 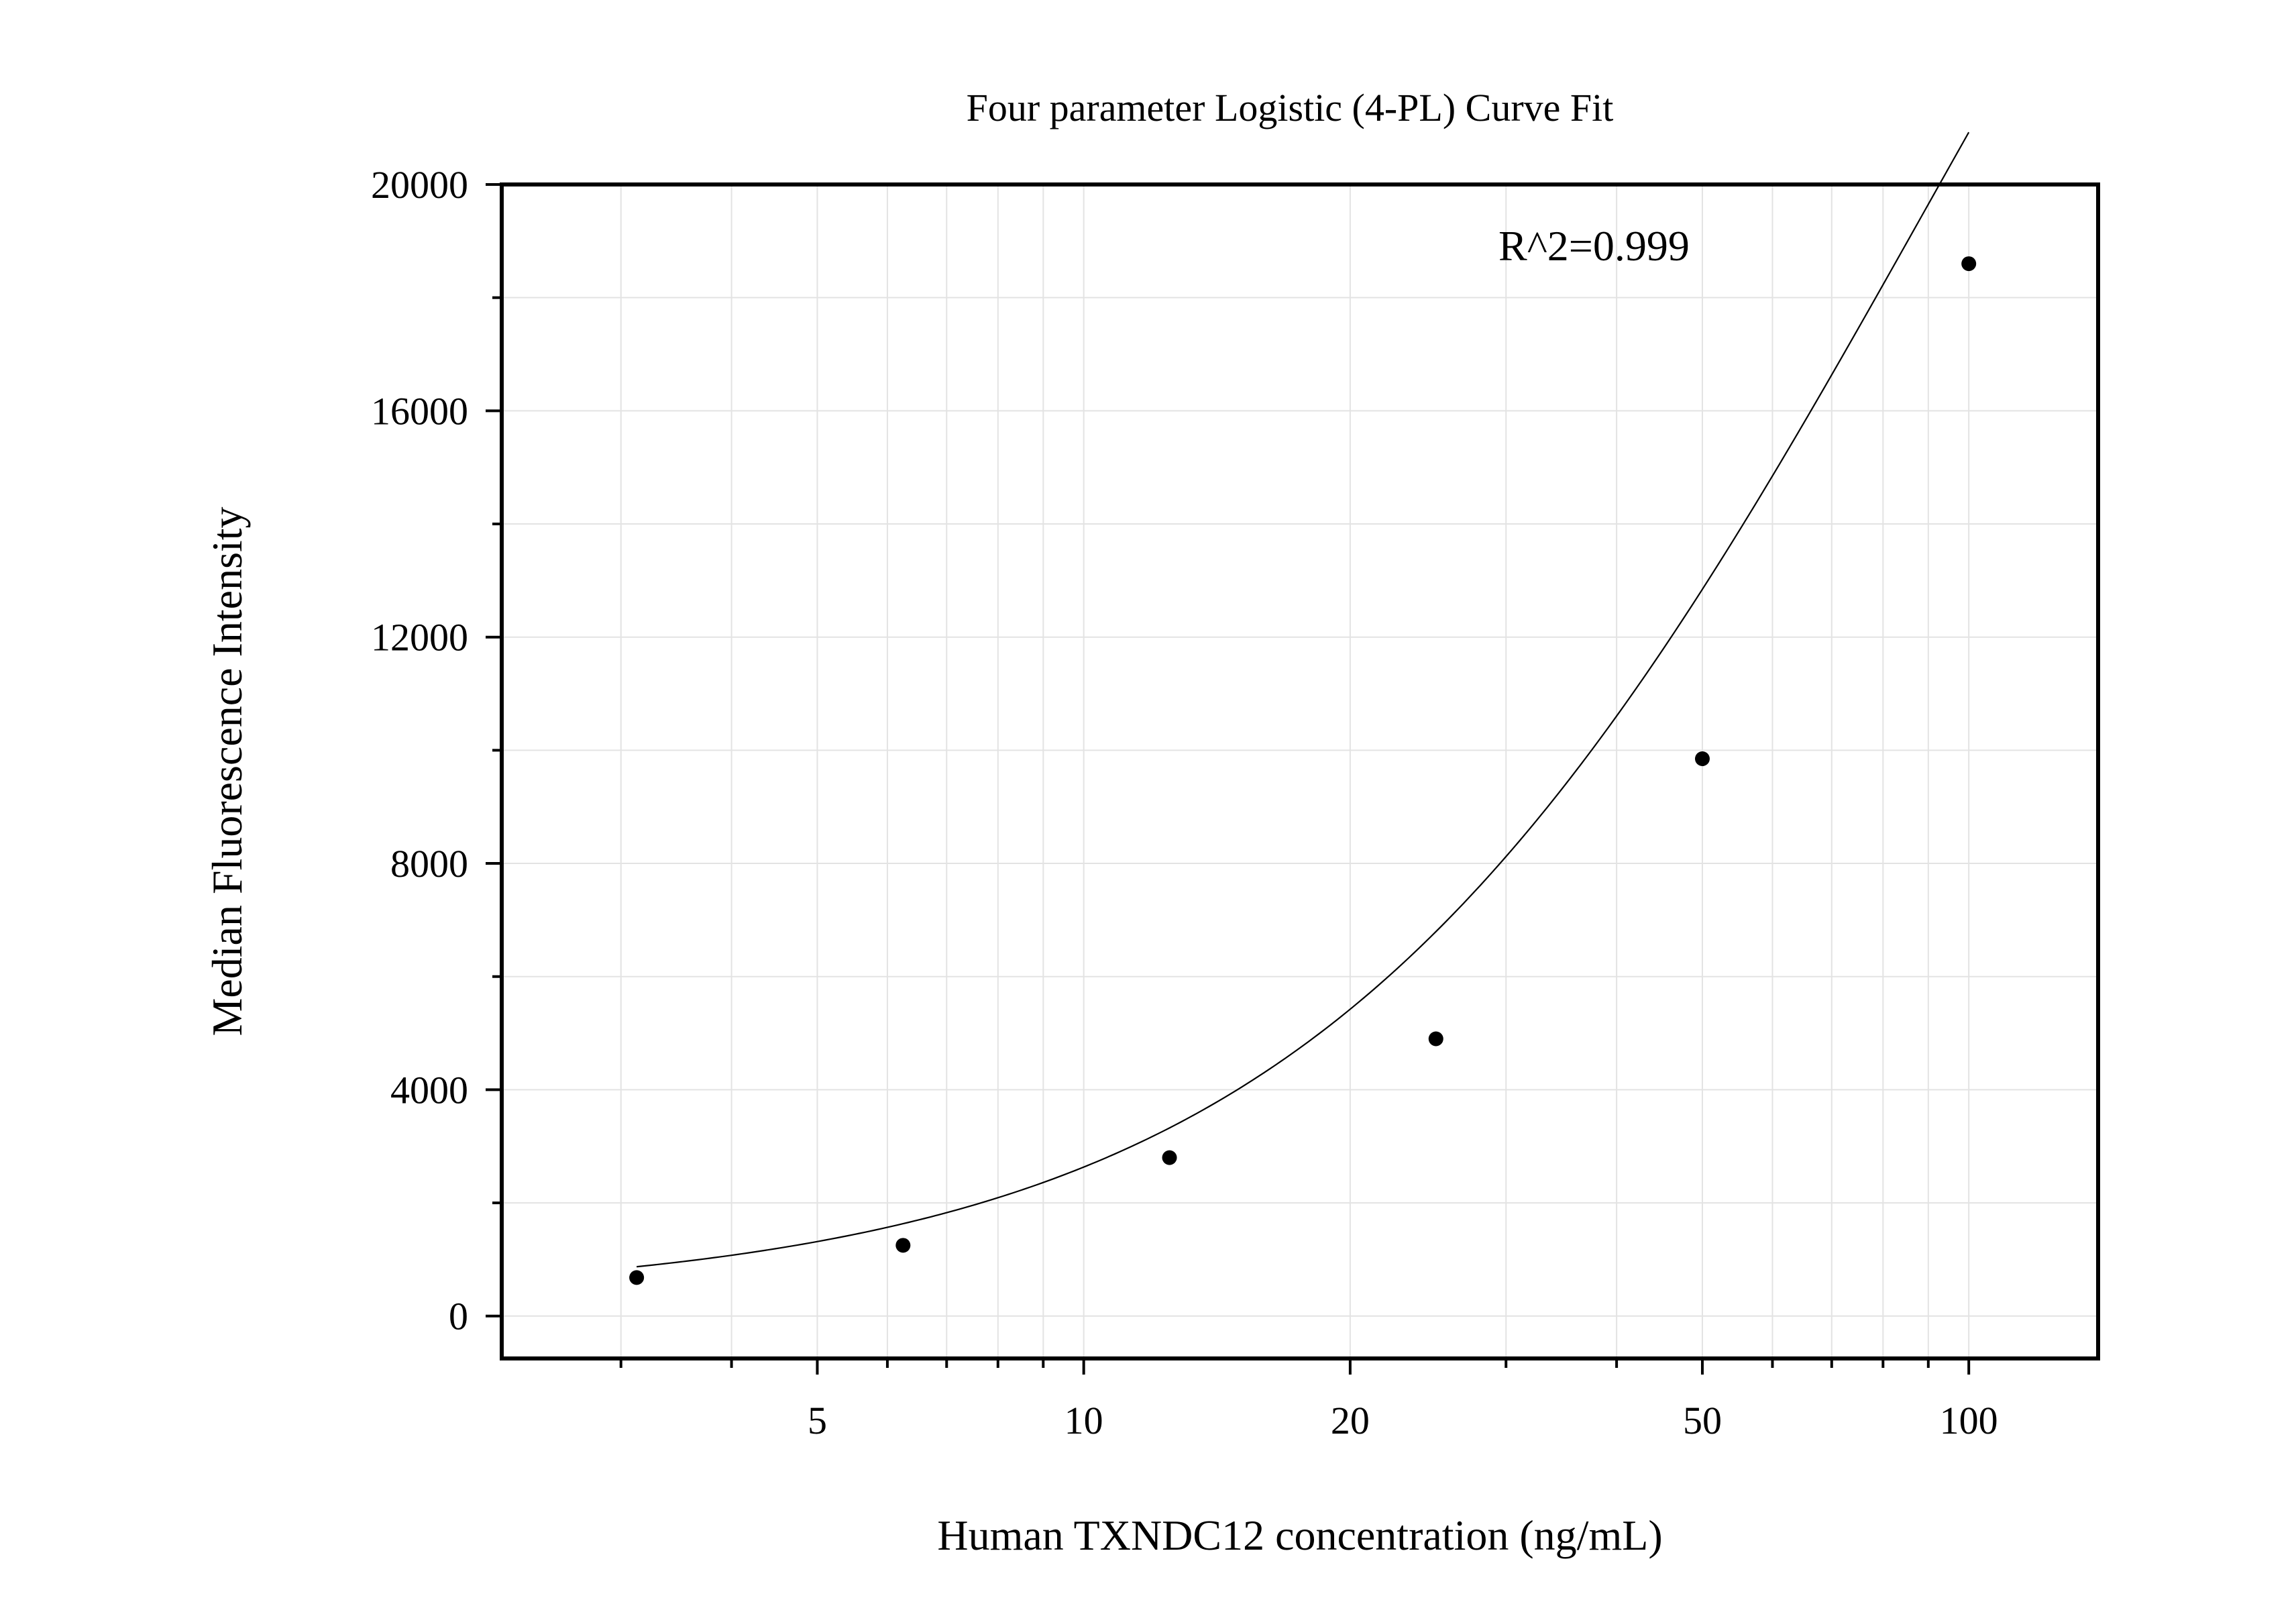 I want to click on r-squared-annotation: R^2=0.999, so click(x=1594, y=246).